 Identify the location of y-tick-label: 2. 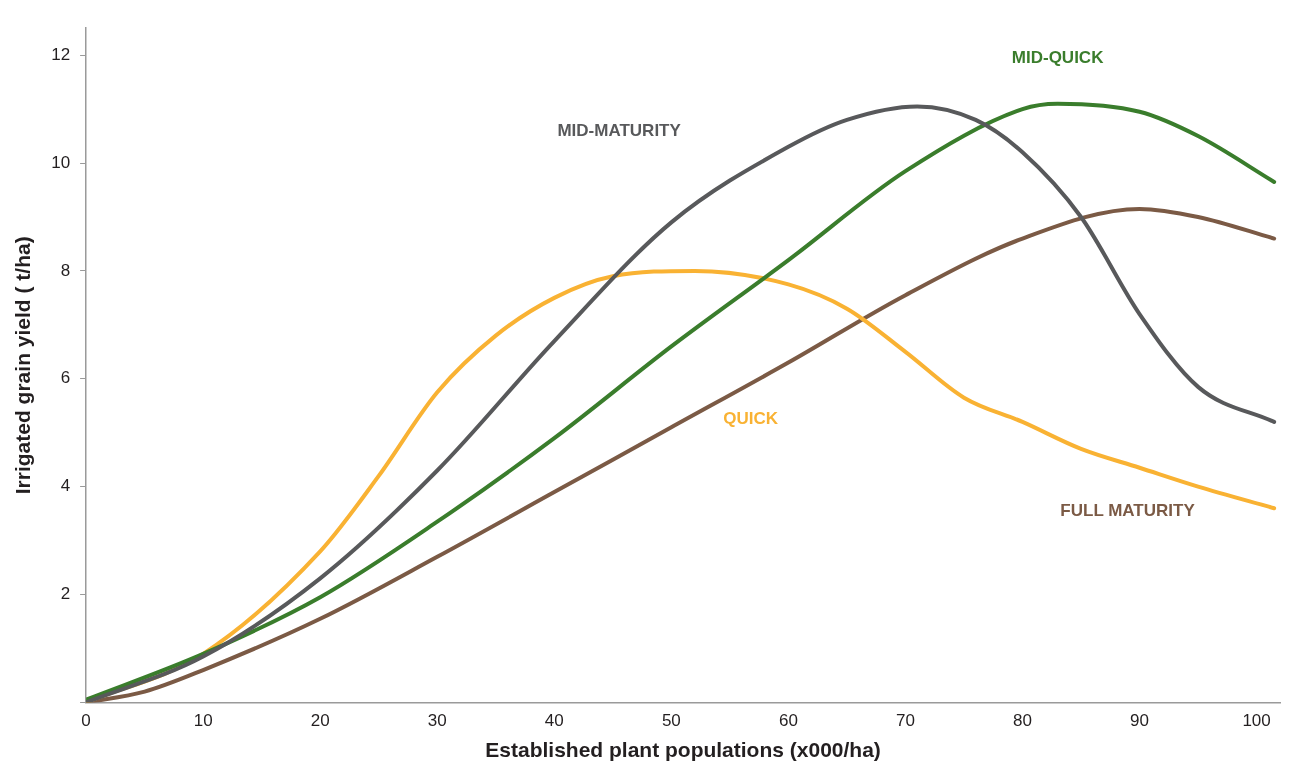
(65, 594).